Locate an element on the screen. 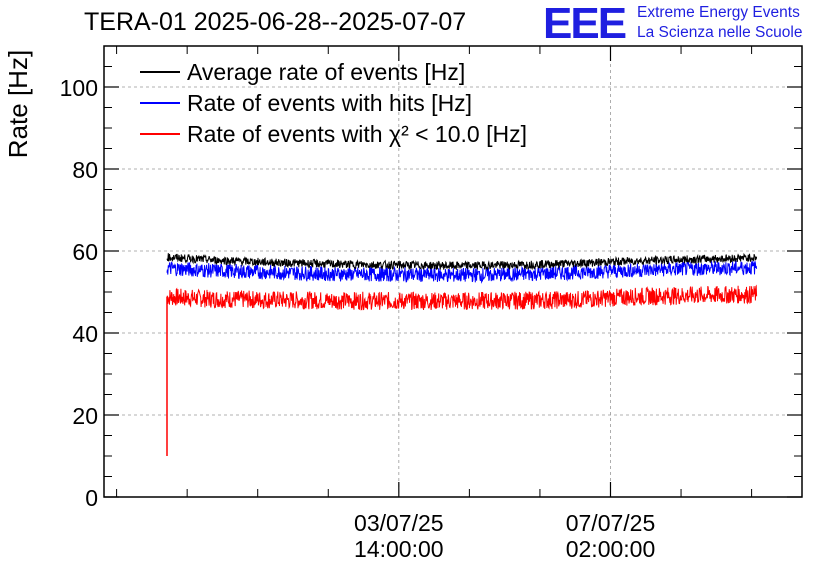 The height and width of the screenshot is (572, 836). x-tick-time-label: 14:00:00 is located at coordinates (399, 549).